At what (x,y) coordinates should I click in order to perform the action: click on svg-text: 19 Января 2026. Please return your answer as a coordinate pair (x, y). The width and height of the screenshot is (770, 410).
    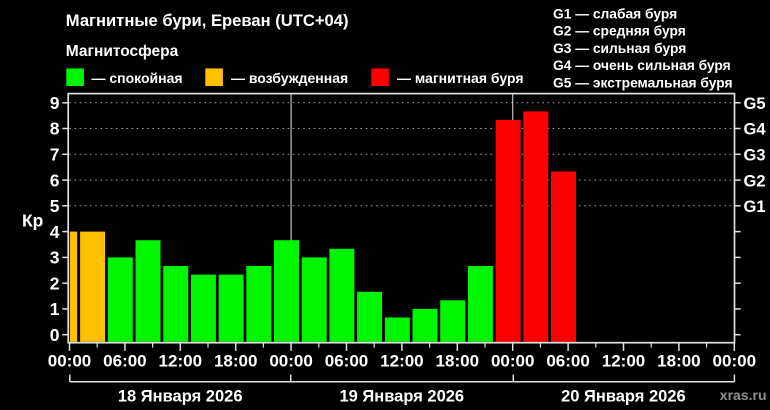
    Looking at the image, I should click on (401, 396).